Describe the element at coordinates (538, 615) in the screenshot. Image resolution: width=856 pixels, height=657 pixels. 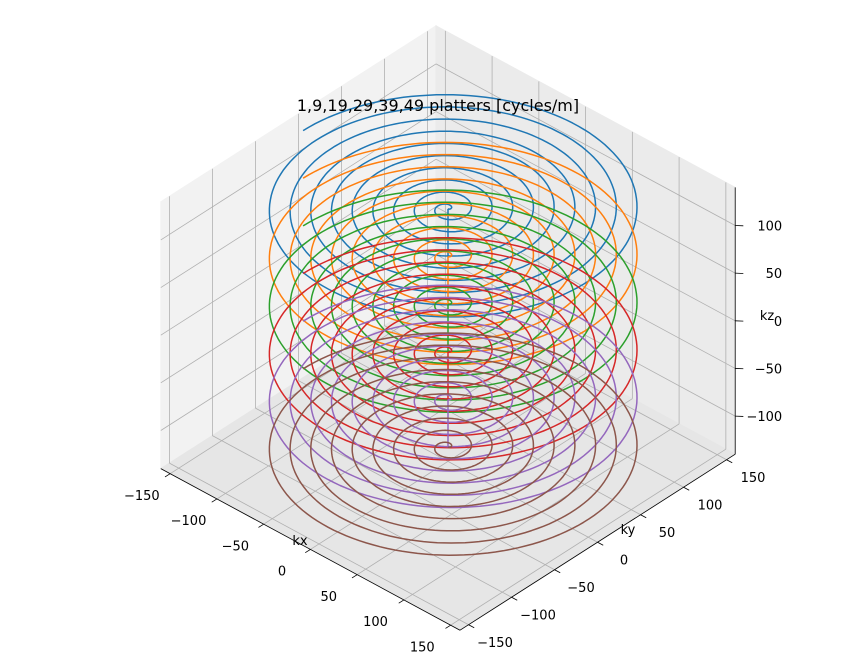
I see `y-tick-label: −100` at that location.